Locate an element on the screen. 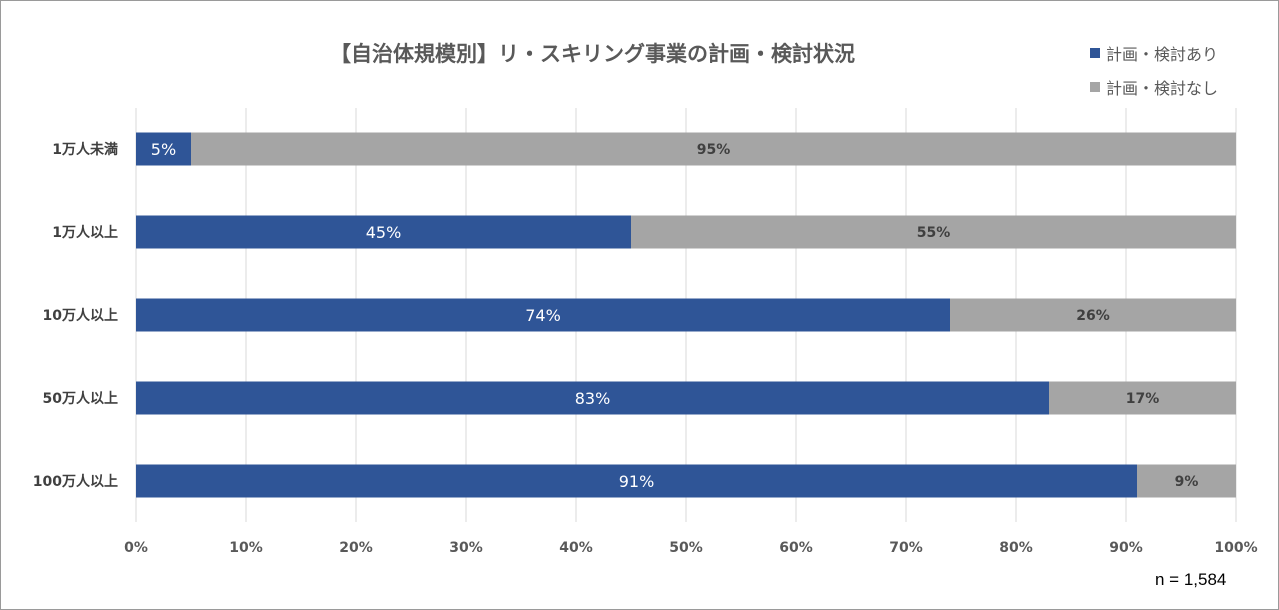 The height and width of the screenshot is (610, 1279). legend-item-no: 計画・検討なし is located at coordinates (1154, 87).